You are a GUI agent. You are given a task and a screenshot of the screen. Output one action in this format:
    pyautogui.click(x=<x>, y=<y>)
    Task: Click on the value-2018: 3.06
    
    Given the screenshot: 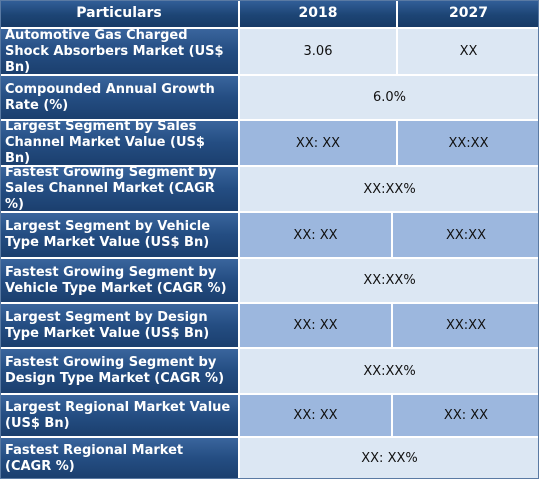 What is the action you would take?
    pyautogui.click(x=318, y=51)
    